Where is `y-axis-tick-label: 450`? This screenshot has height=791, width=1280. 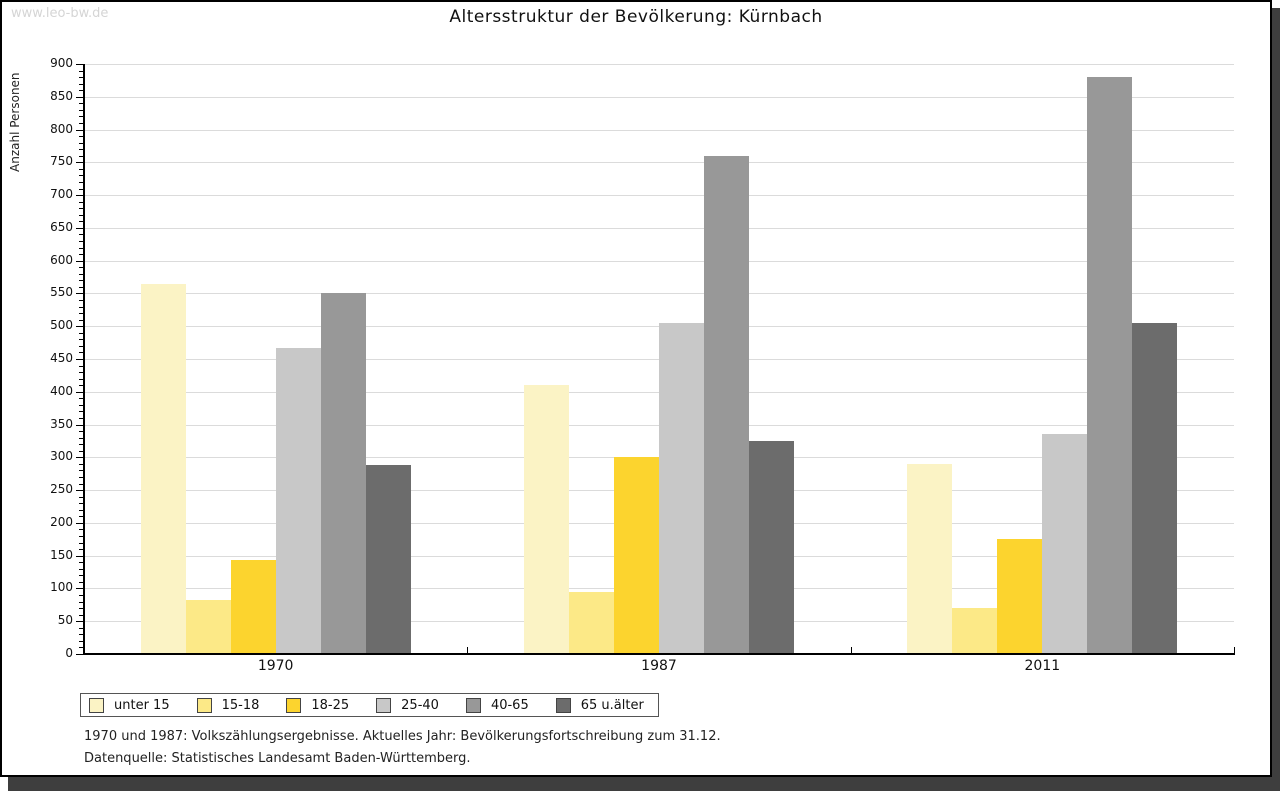
y-axis-tick-label: 450 is located at coordinates (61, 358).